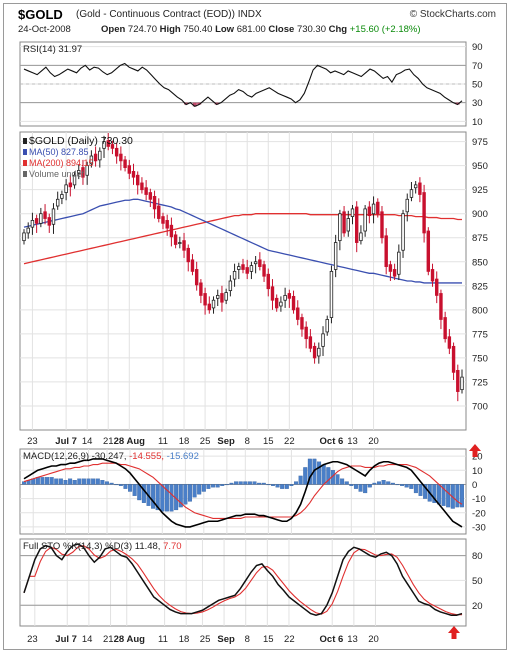 Image resolution: width=510 pixels, height=653 pixels. Describe the element at coordinates (477, 556) in the screenshot. I see `sto-panel-tick-label: 80` at that location.